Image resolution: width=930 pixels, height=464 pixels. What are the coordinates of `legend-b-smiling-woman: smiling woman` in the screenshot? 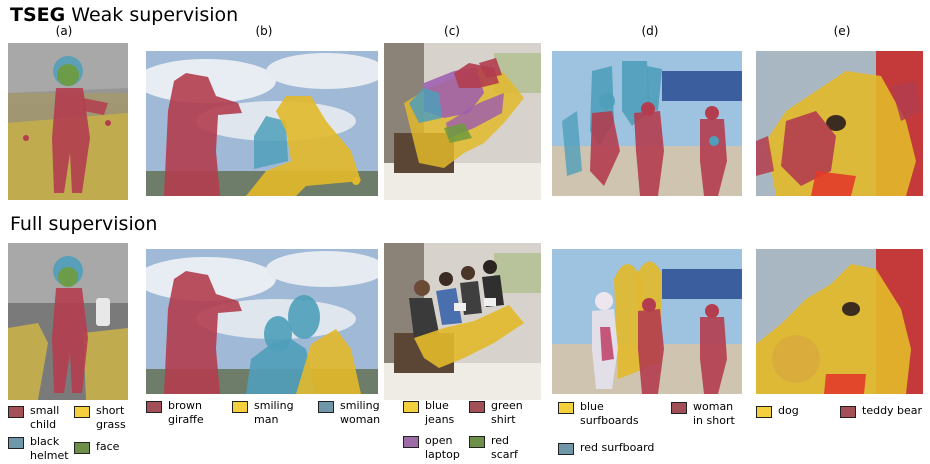 It's located at (349, 413).